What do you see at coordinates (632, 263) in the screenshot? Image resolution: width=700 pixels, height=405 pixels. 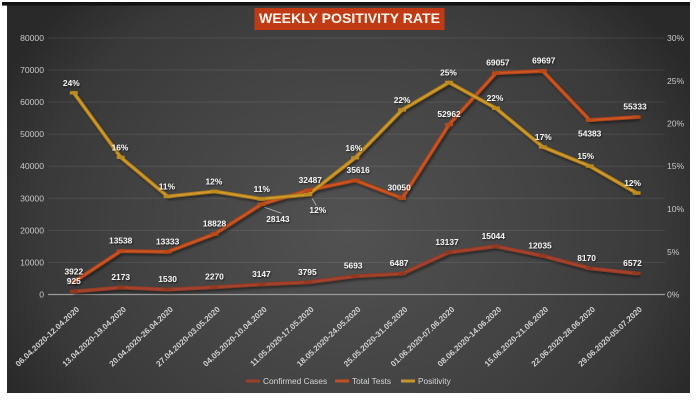 I see `svg-text: 6572` at bounding box center [632, 263].